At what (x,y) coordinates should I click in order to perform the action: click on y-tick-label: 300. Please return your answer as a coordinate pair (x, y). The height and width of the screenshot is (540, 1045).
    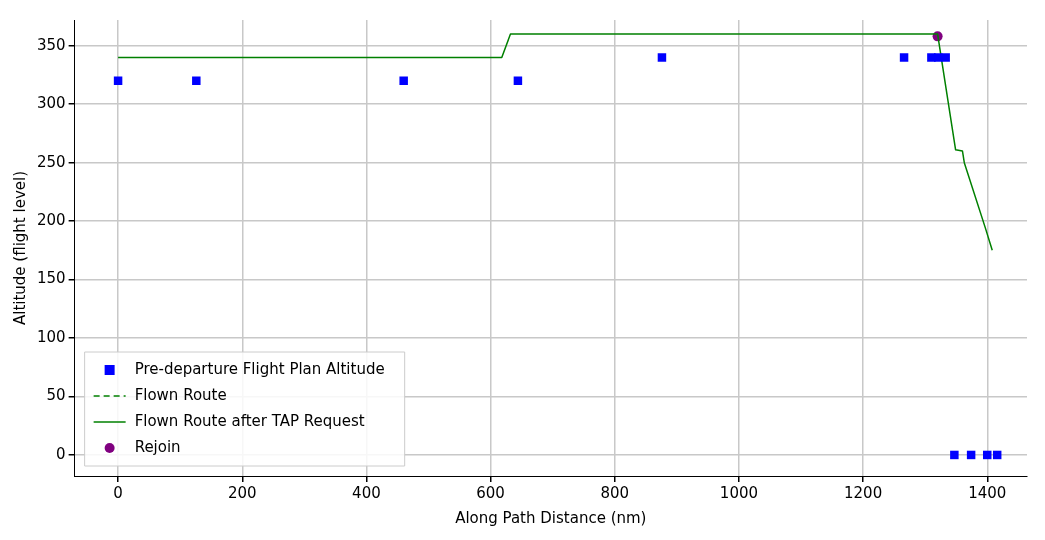
    Looking at the image, I should click on (51, 103).